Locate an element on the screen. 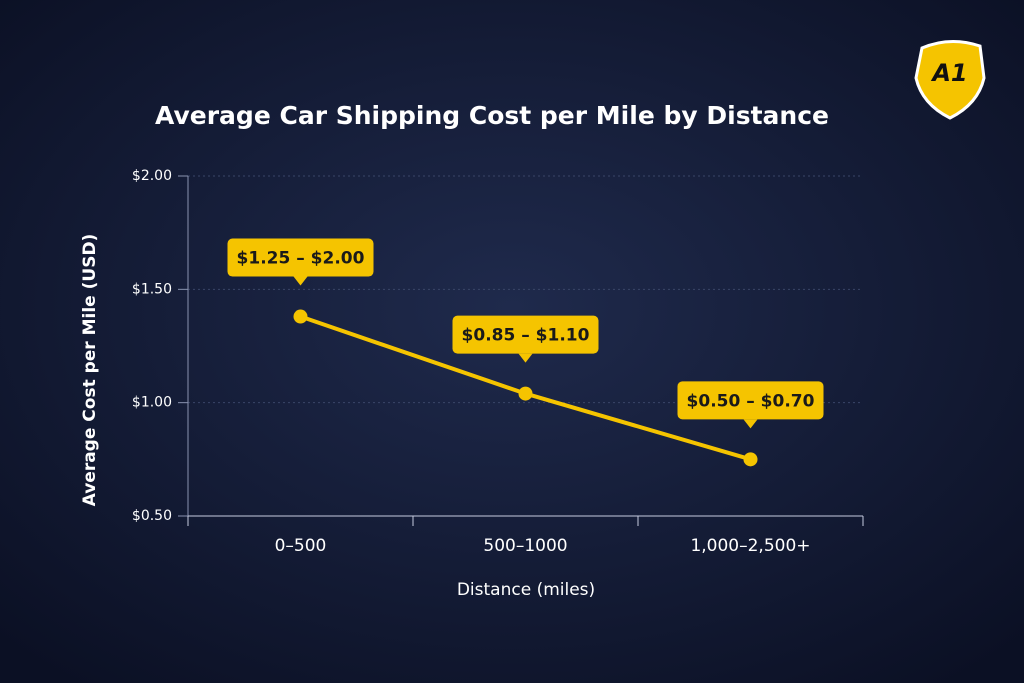 The width and height of the screenshot is (1024, 683). x-tick-label: 1,000–2,500+ is located at coordinates (750, 546).